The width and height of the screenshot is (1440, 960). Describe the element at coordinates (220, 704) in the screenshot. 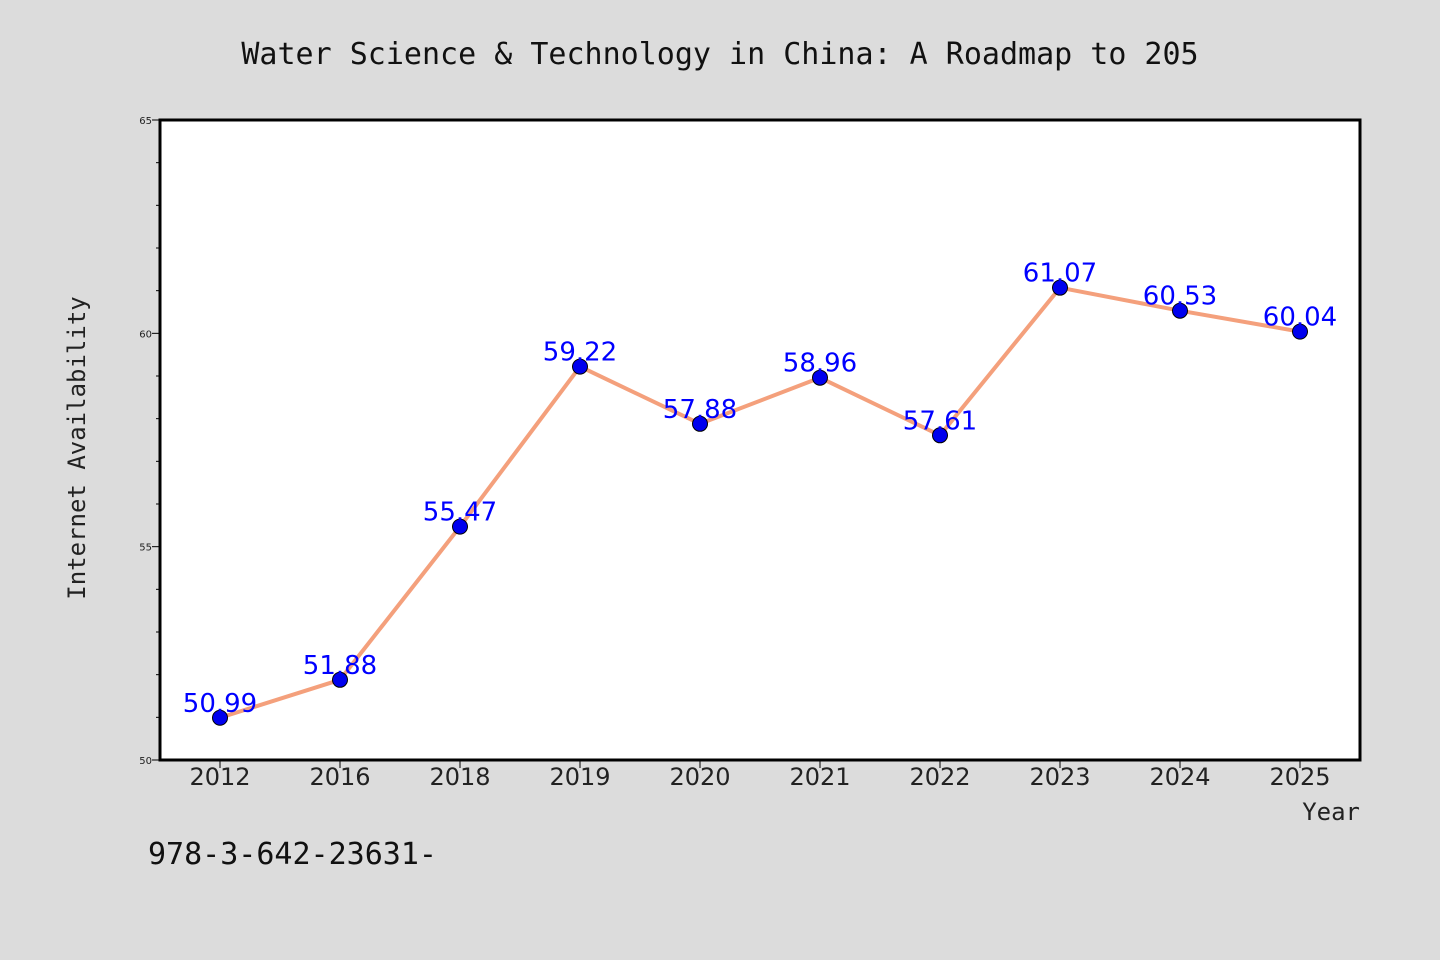

I see `data-label: 50.99` at that location.